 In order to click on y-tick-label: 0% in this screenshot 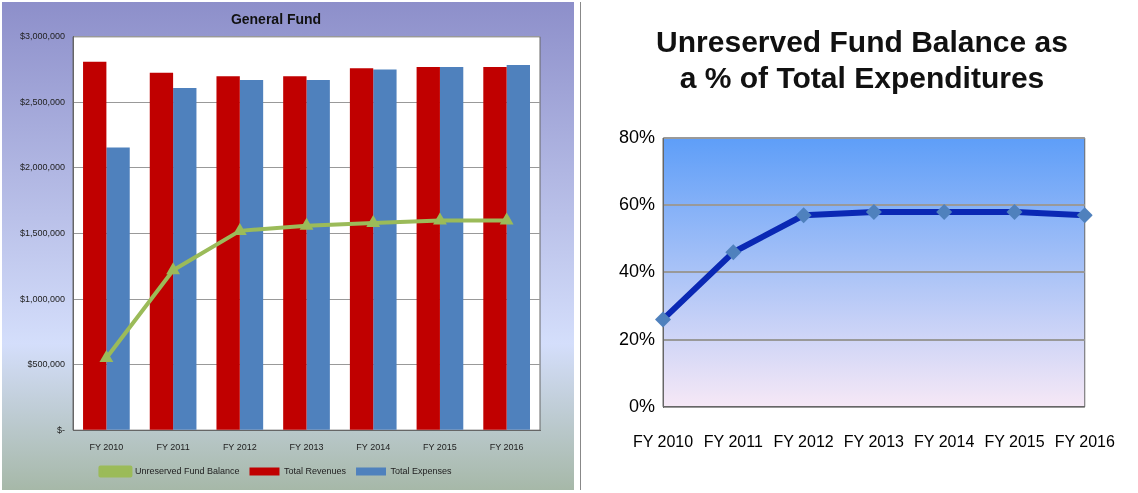, I will do `click(642, 405)`.